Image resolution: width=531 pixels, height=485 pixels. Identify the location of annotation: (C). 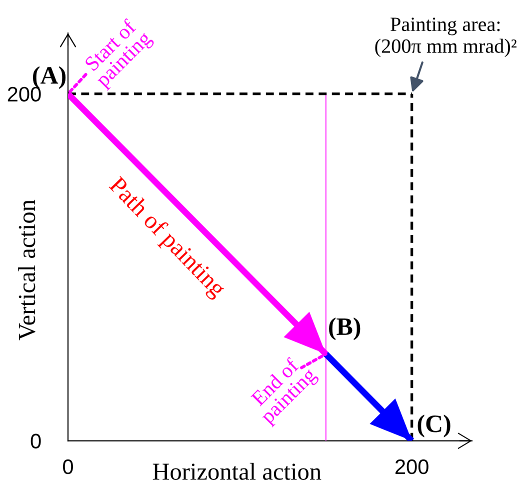
(434, 426).